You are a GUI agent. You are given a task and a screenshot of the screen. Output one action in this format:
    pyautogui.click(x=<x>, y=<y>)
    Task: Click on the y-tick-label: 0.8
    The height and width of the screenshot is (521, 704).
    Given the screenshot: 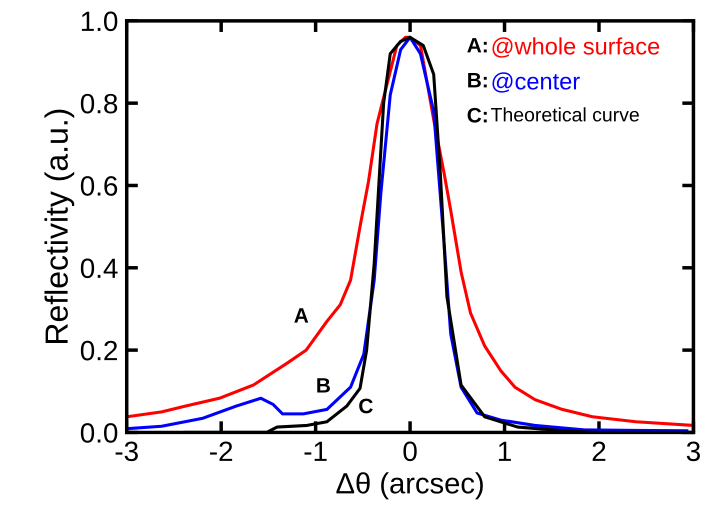 What is the action you would take?
    pyautogui.click(x=99, y=104)
    